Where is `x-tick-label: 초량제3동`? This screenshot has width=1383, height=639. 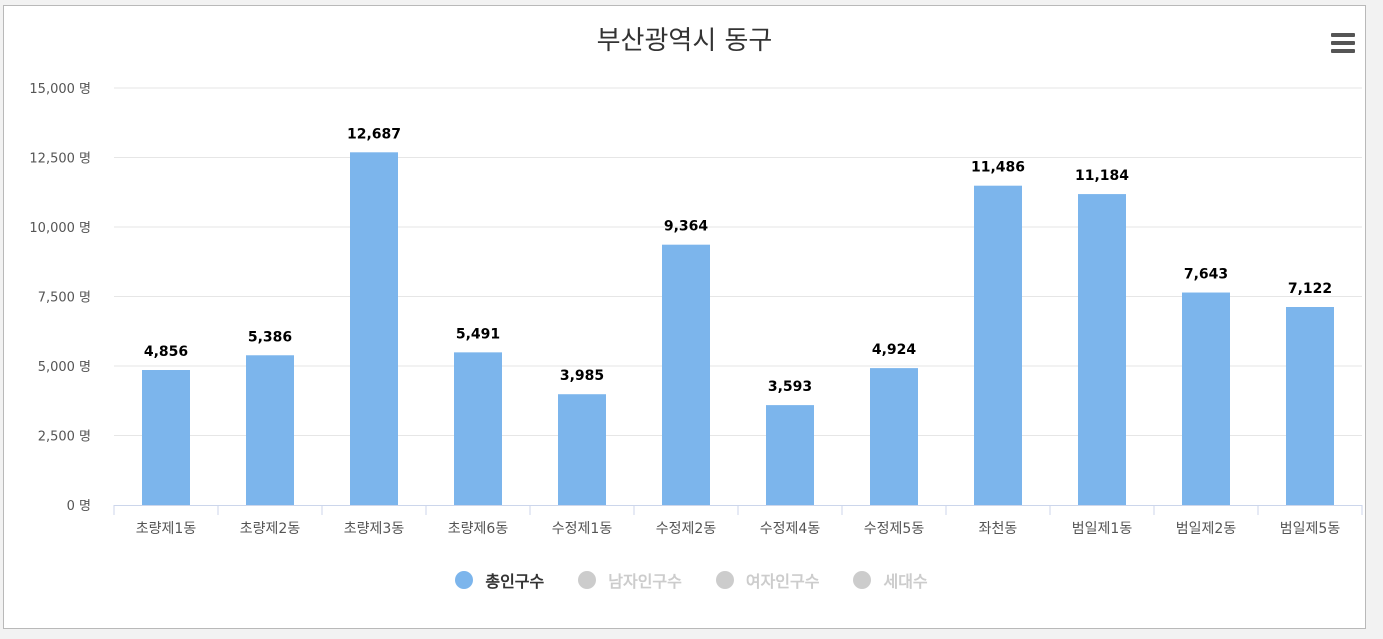
x-tick-label: 초량제3동 is located at coordinates (374, 529).